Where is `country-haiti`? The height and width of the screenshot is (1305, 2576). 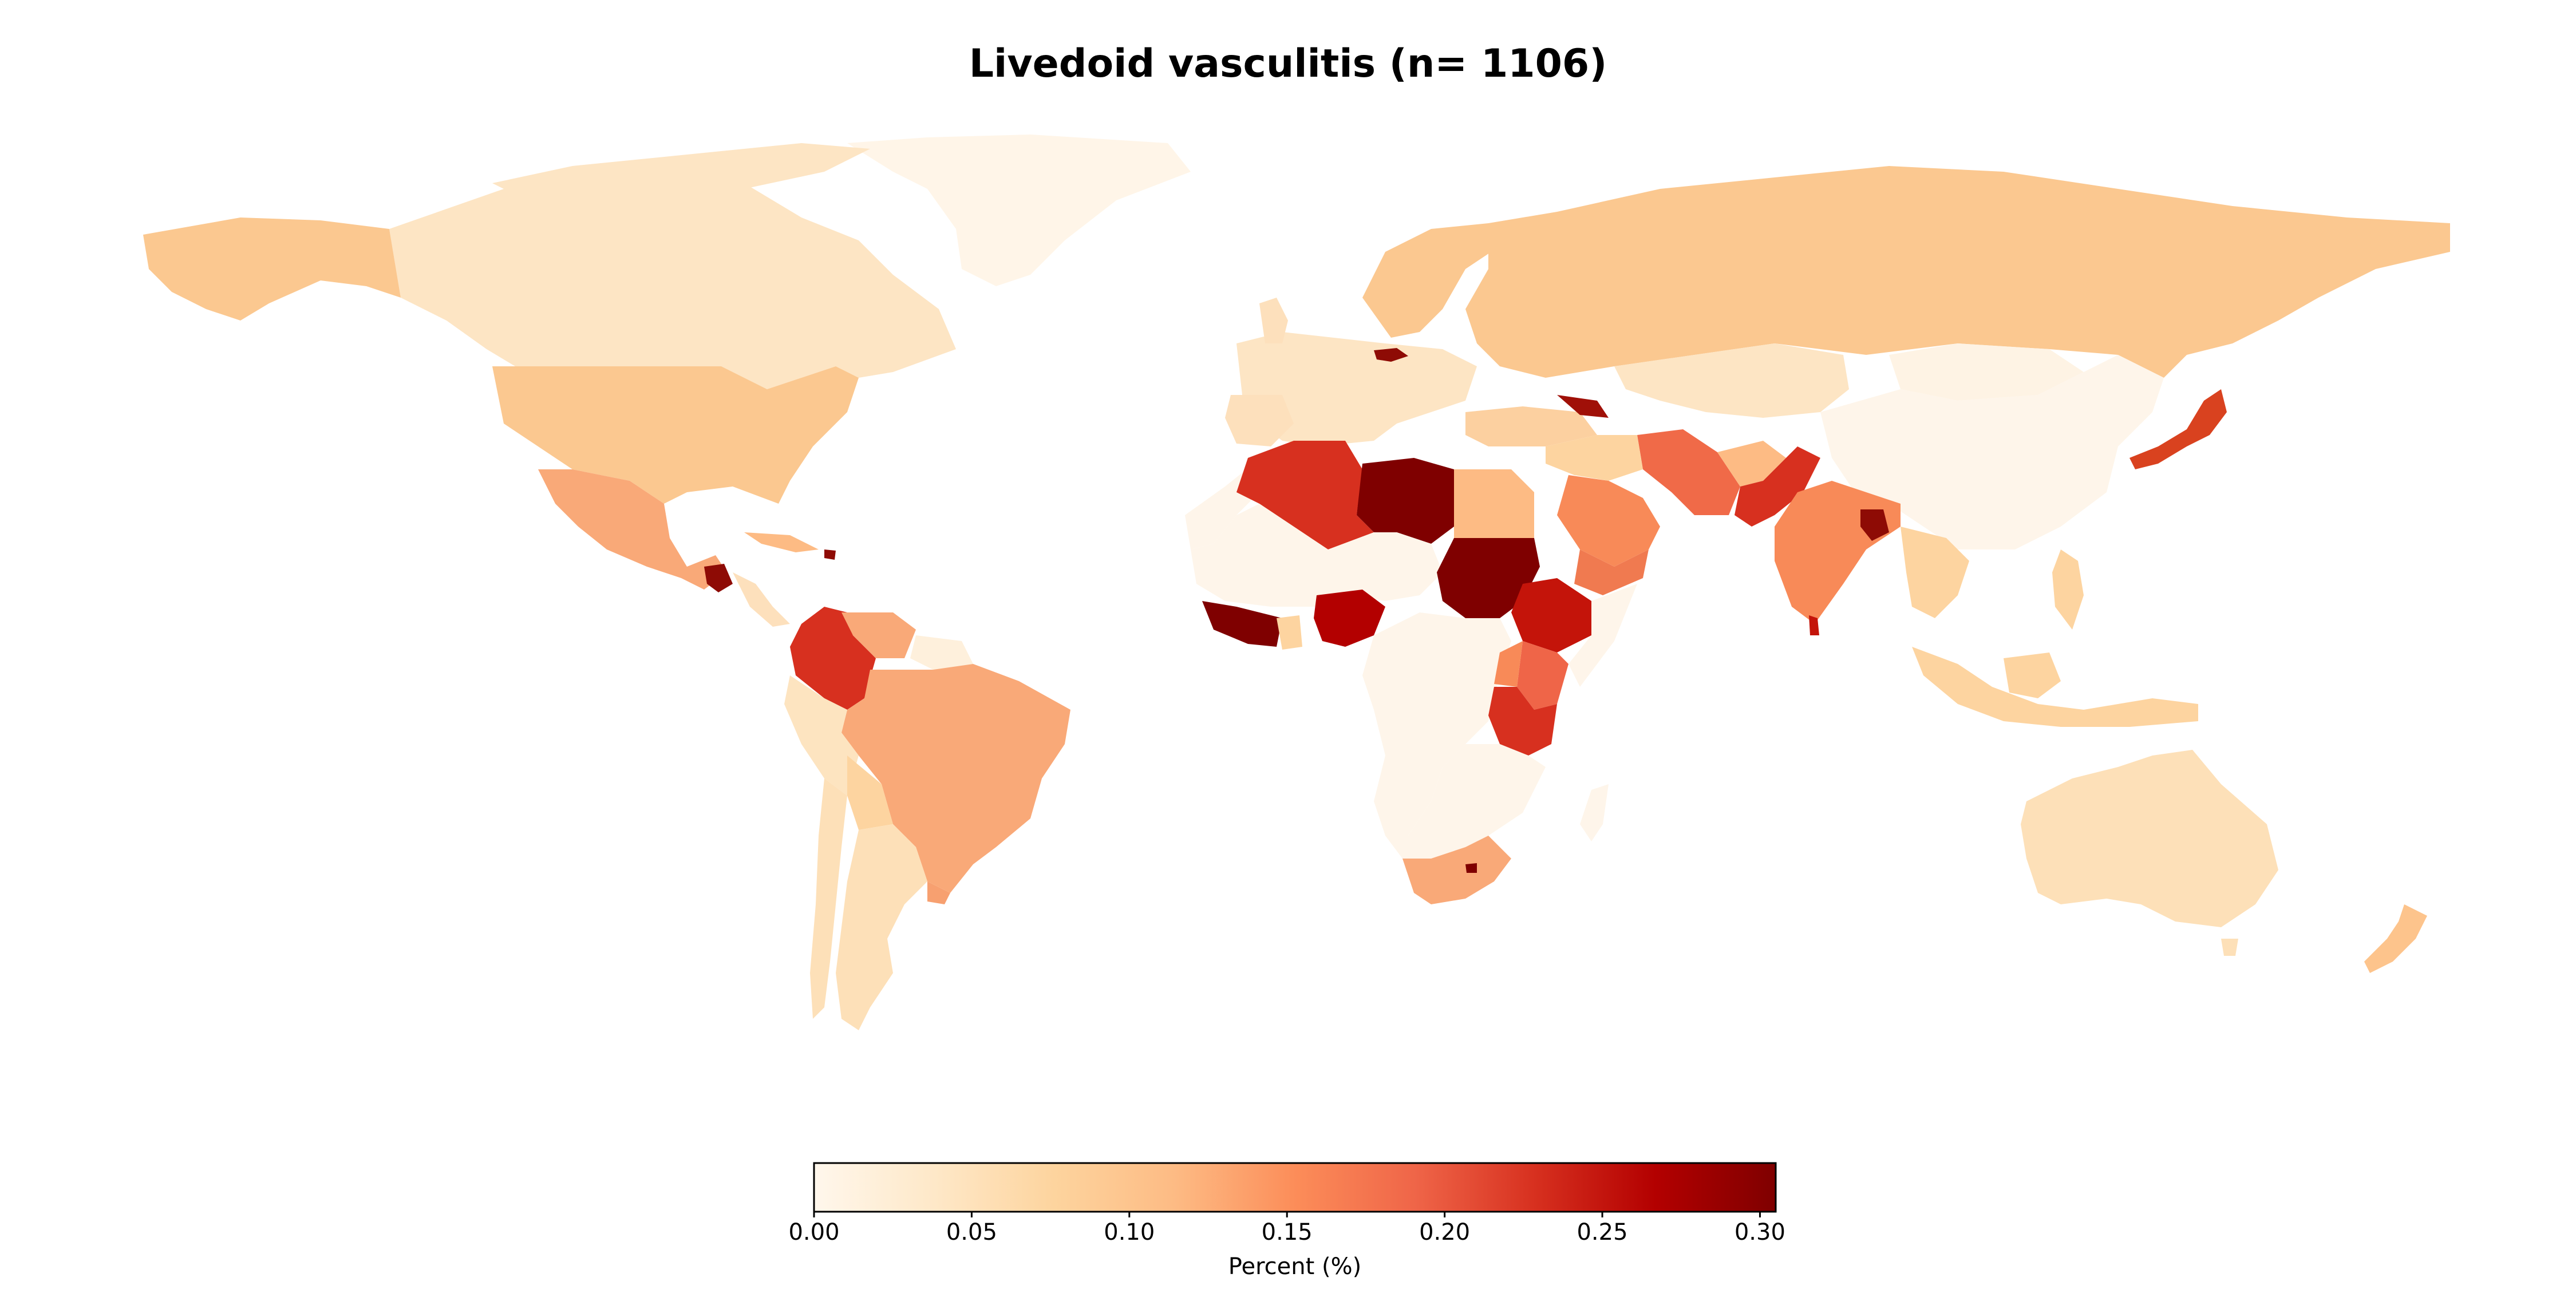
country-haiti is located at coordinates (830, 554).